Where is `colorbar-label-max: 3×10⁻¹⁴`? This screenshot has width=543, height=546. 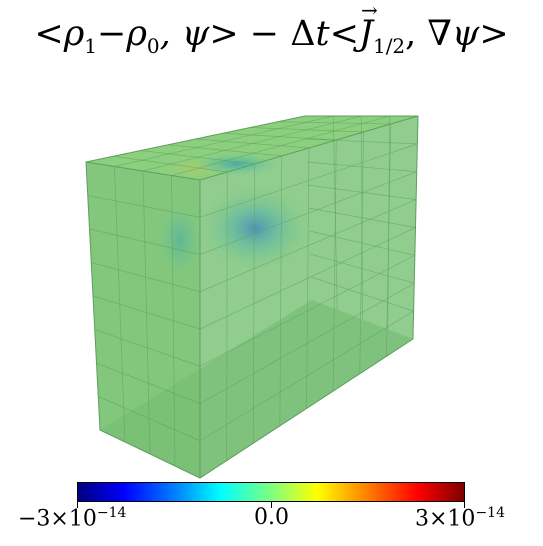
colorbar-label-max: 3×10⁻¹⁴ is located at coordinates (460, 518).